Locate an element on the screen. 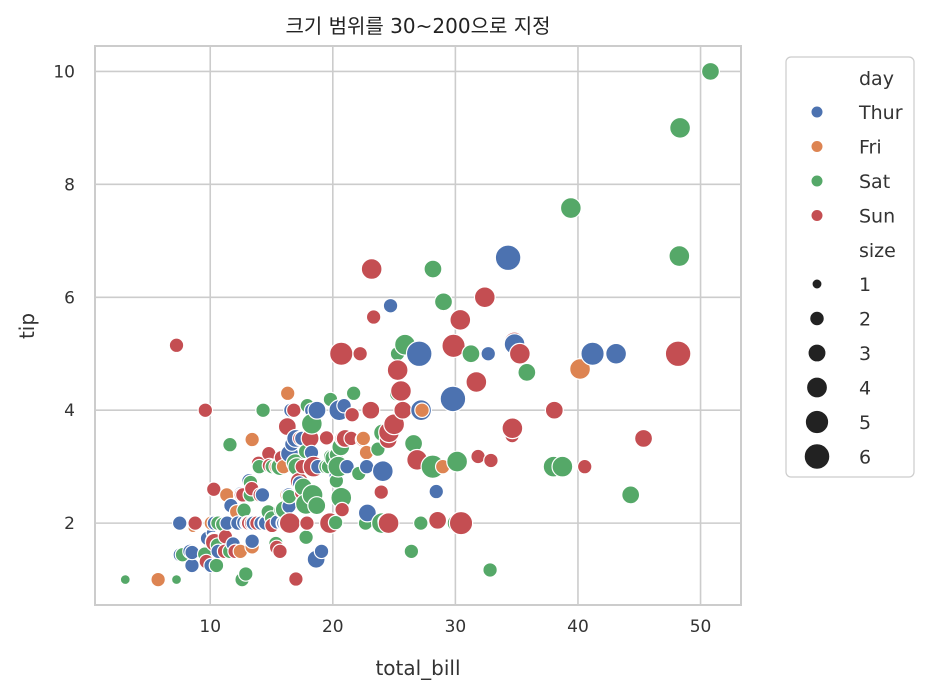 This screenshot has height=695, width=930. legend-box is located at coordinates (850, 267).